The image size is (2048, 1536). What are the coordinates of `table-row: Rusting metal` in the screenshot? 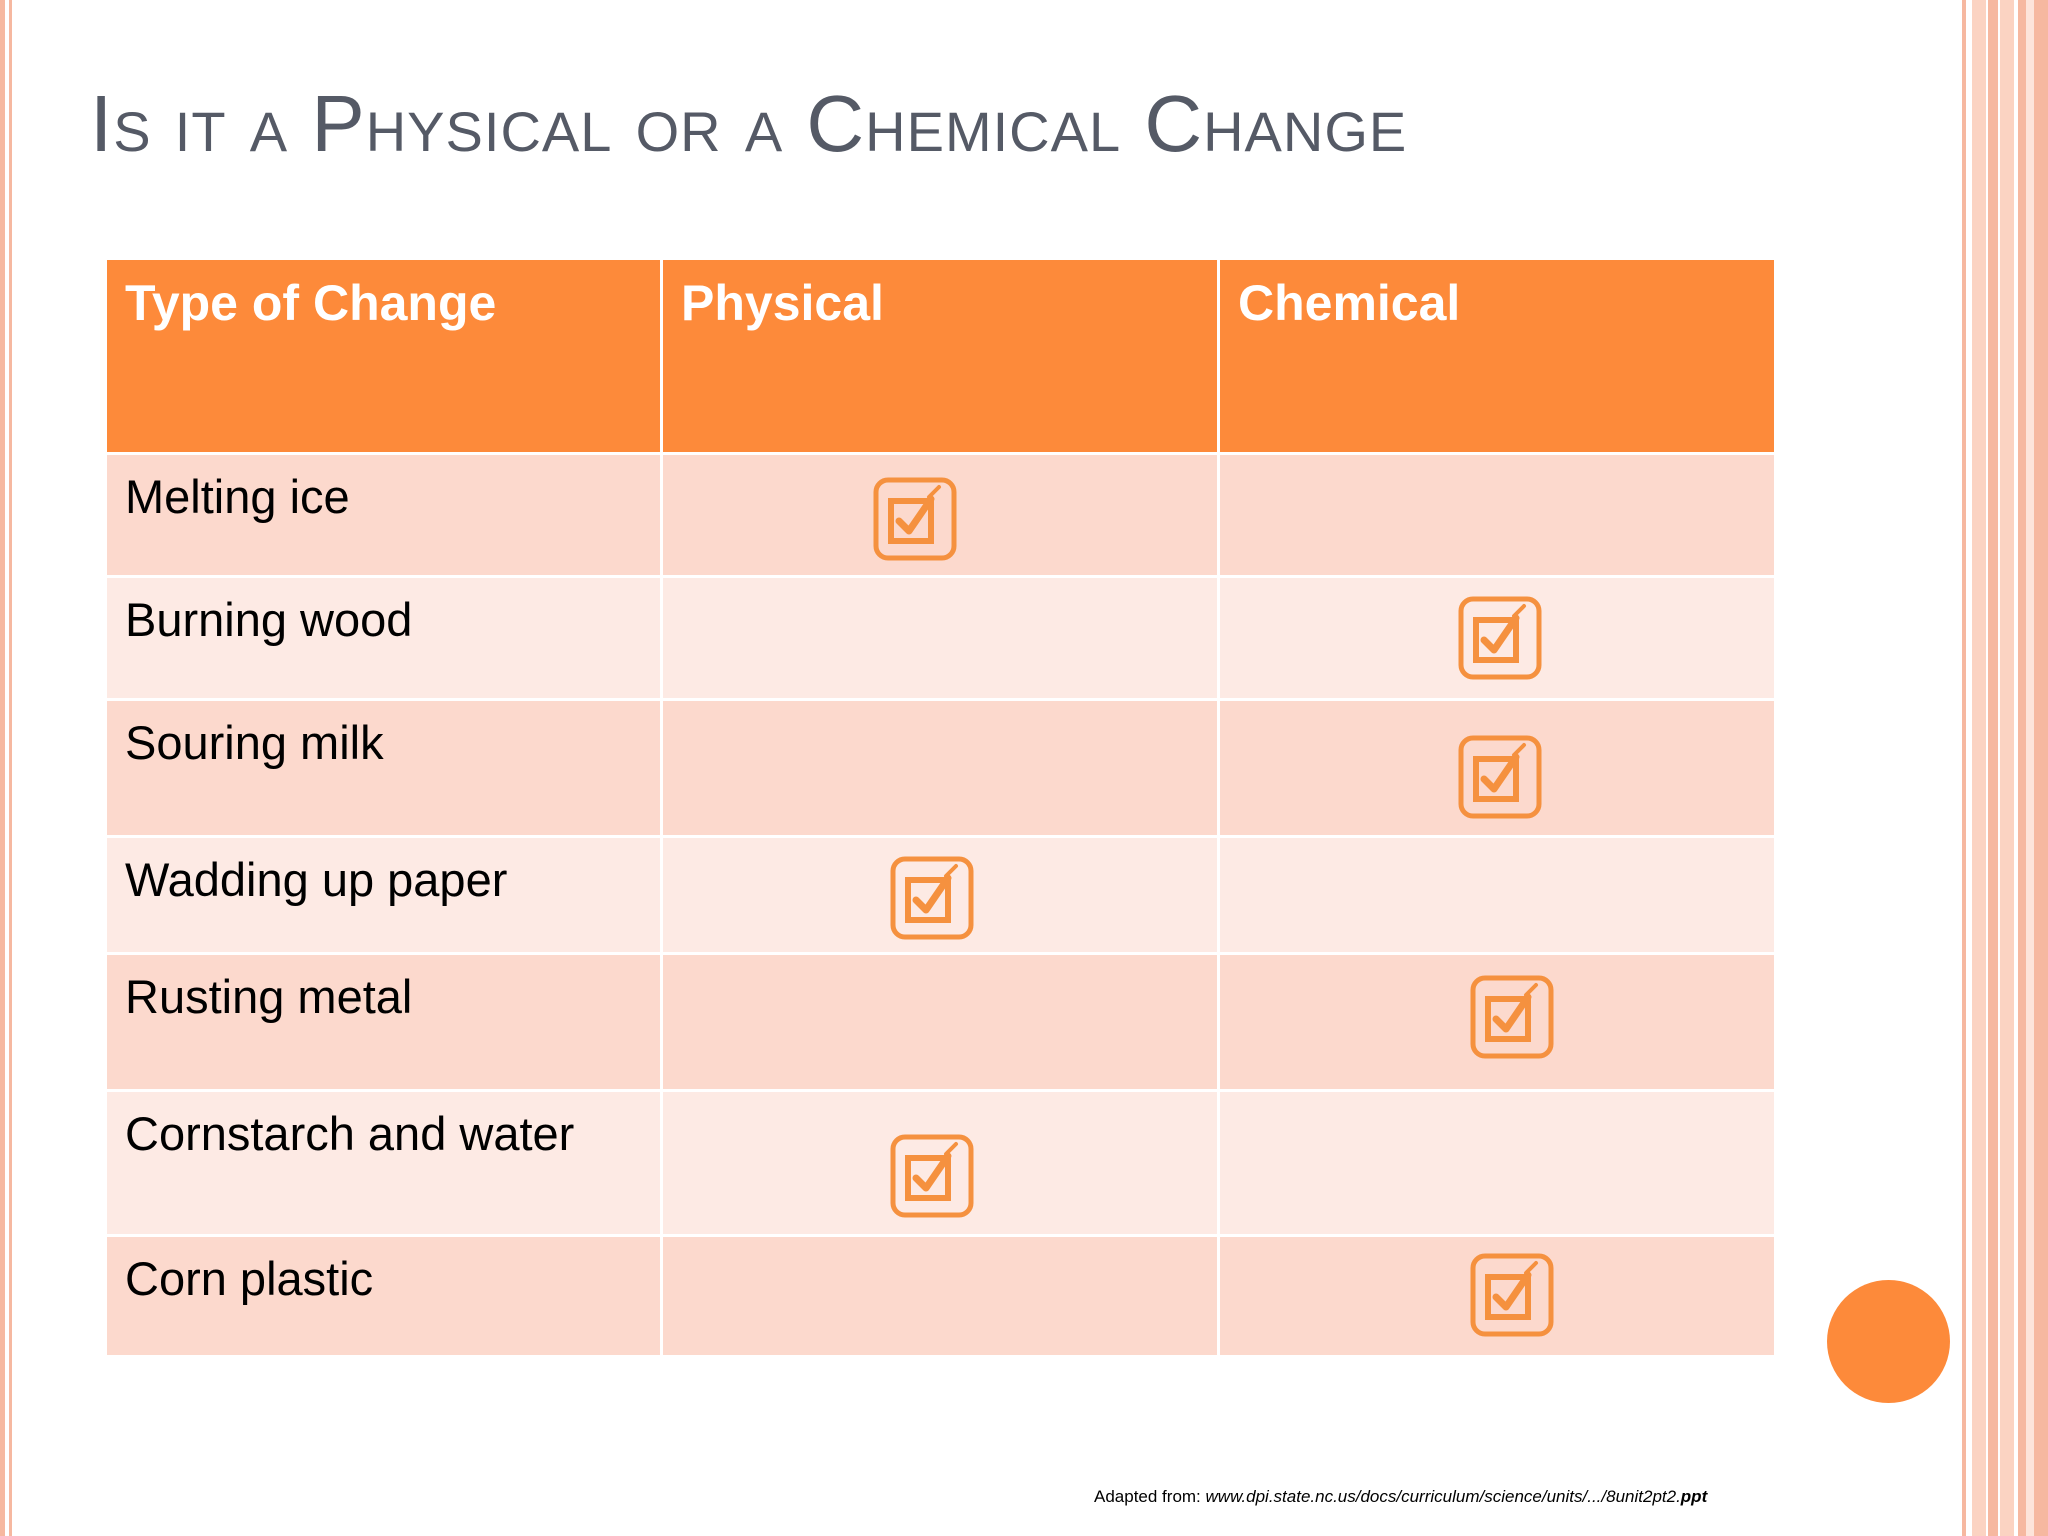 It's located at (940, 1022).